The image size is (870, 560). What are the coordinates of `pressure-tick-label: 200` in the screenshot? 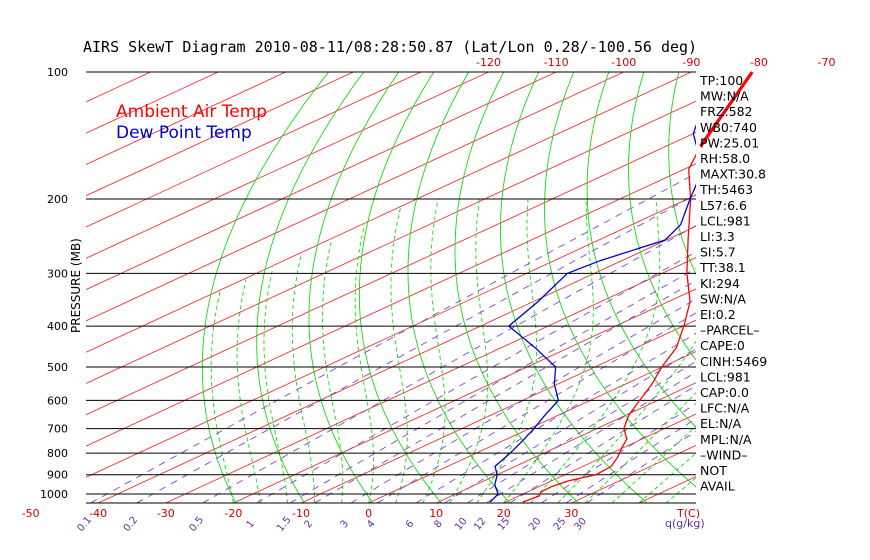 It's located at (57, 199).